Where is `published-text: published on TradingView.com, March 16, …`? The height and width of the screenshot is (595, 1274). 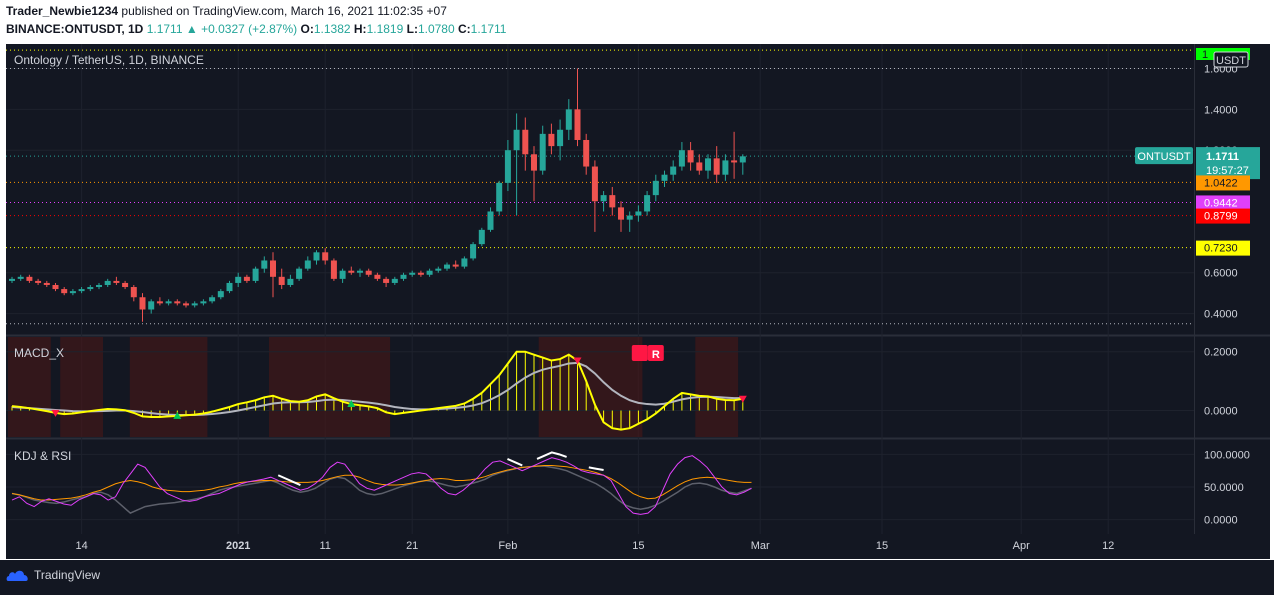 published-text: published on TradingView.com, March 16, … is located at coordinates (284, 11).